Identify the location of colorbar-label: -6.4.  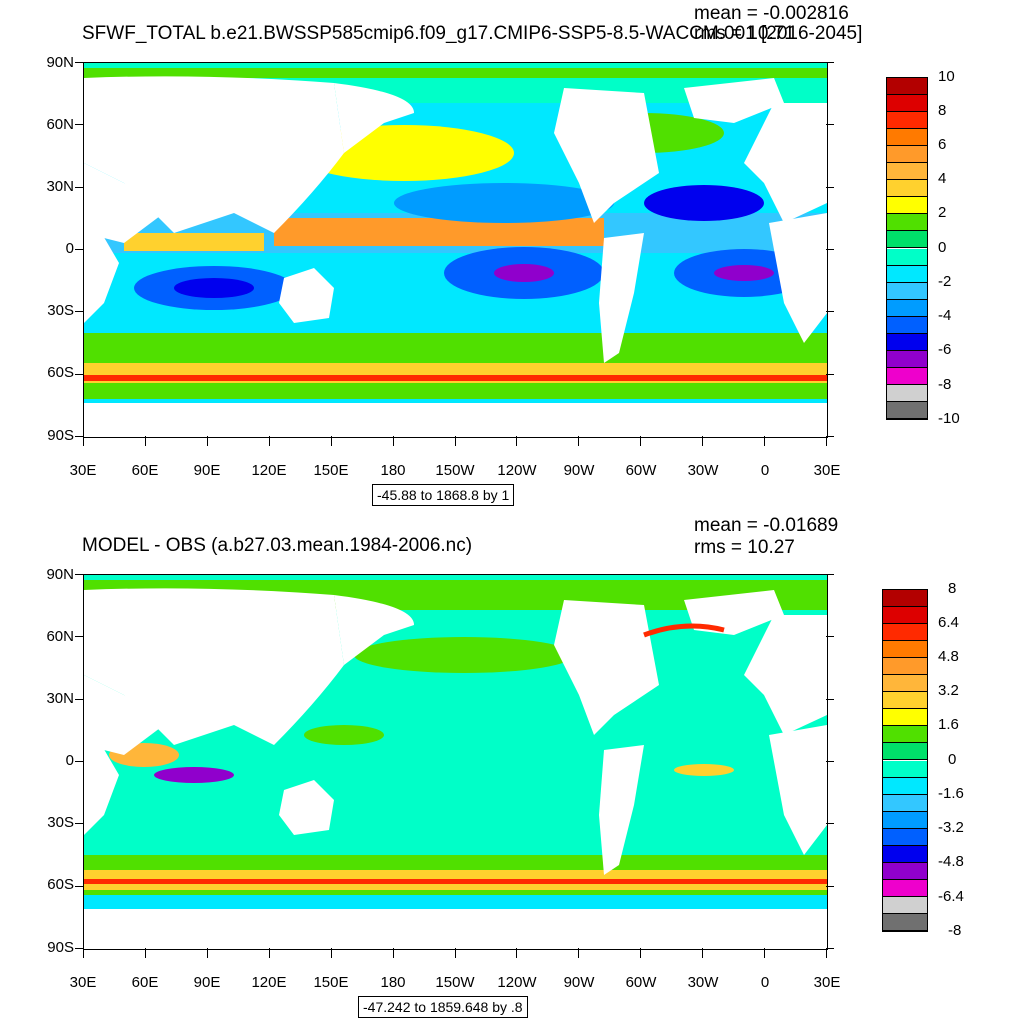
(951, 896).